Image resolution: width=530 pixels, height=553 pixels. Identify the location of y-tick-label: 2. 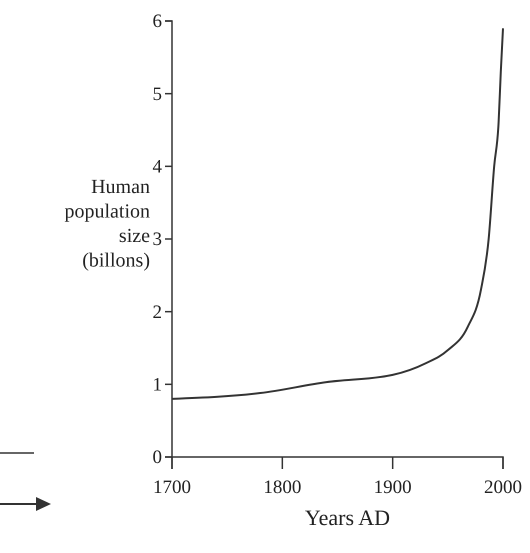
(157, 312).